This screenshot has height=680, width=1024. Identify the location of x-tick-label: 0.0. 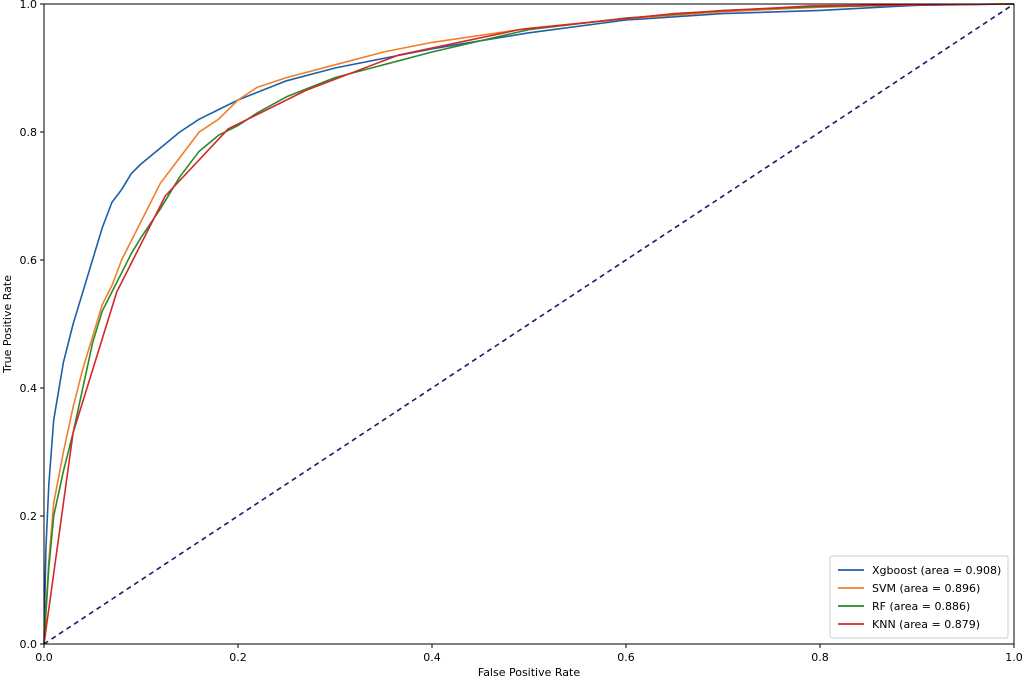
(44, 657).